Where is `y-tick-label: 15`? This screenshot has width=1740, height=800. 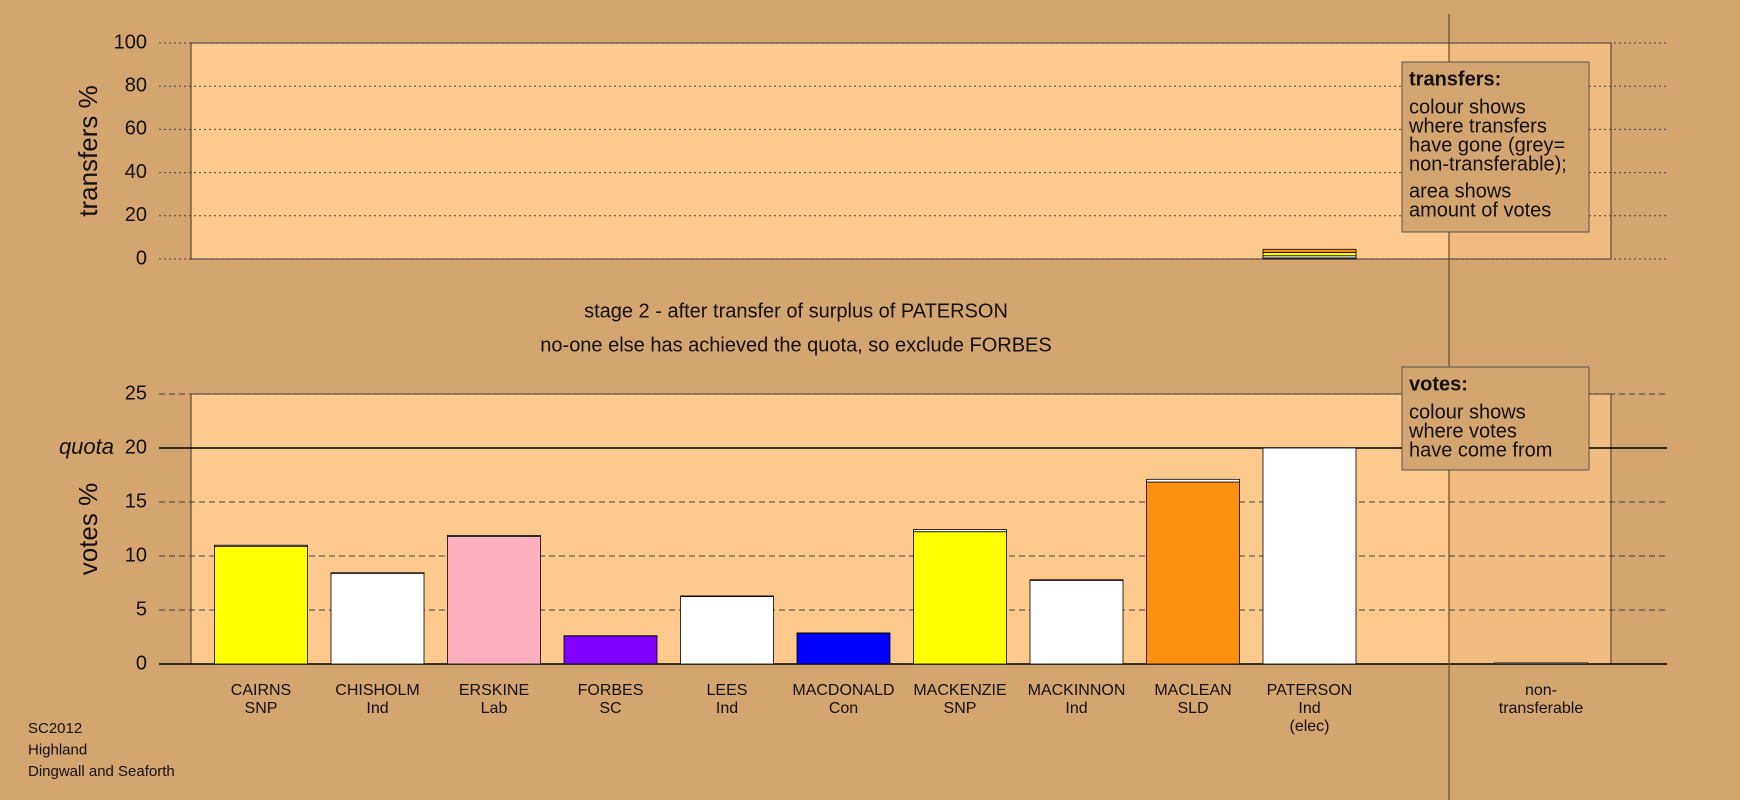
y-tick-label: 15 is located at coordinates (136, 501).